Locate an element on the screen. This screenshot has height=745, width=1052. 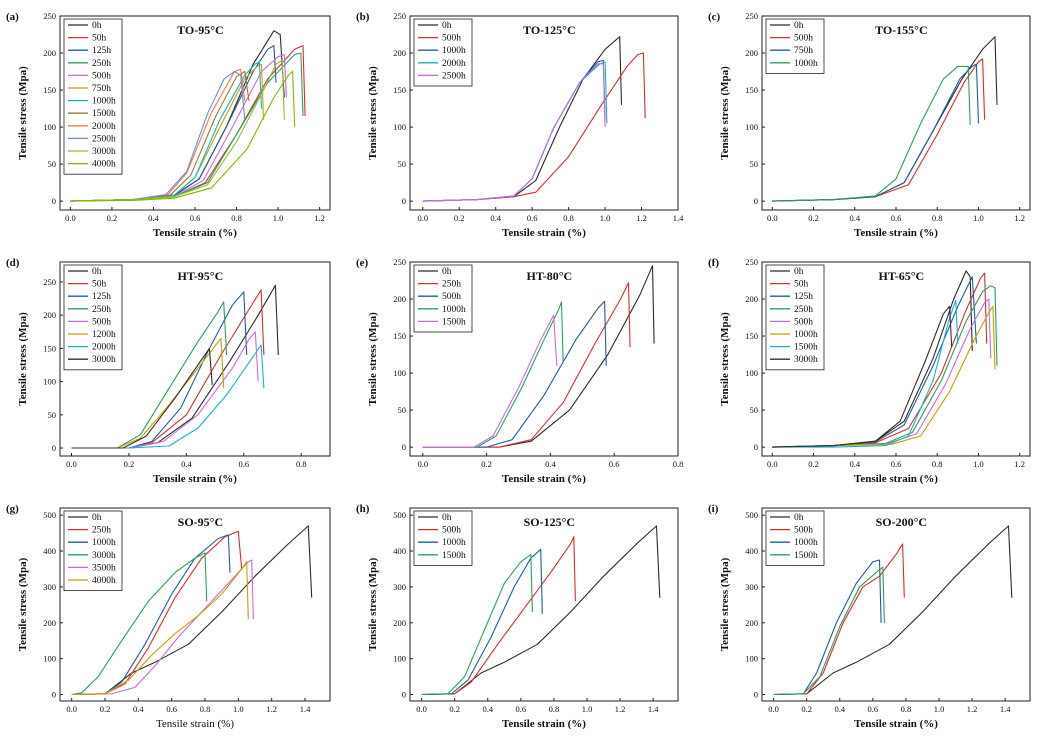
y-tick-label: 400 is located at coordinates (751, 551).